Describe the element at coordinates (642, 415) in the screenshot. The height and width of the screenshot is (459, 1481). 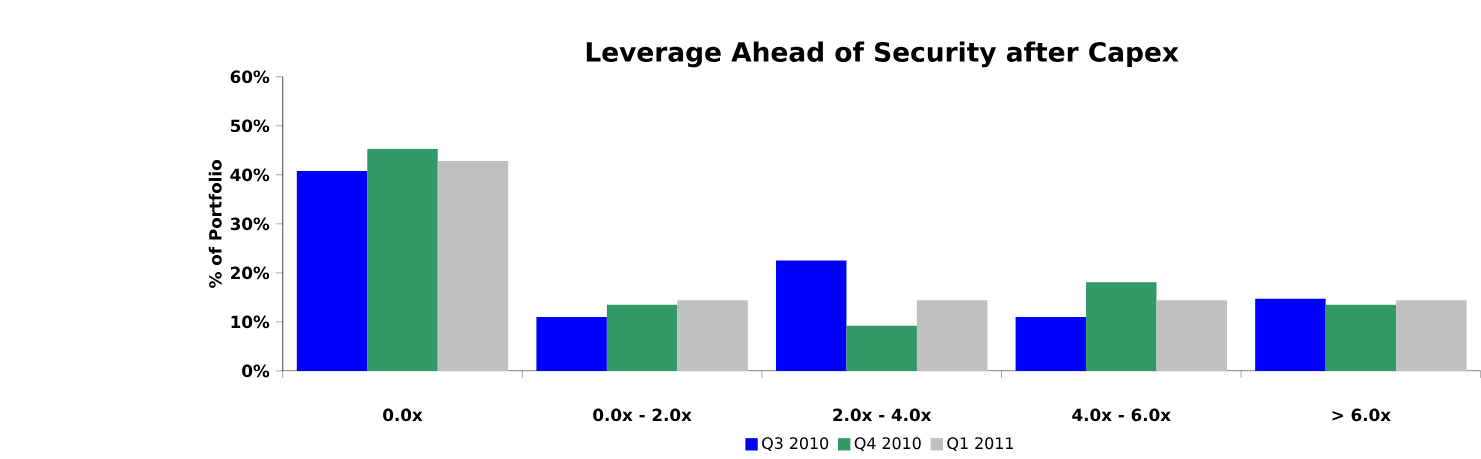
I see `x-tick-label: 0.0x - 2.0x` at that location.